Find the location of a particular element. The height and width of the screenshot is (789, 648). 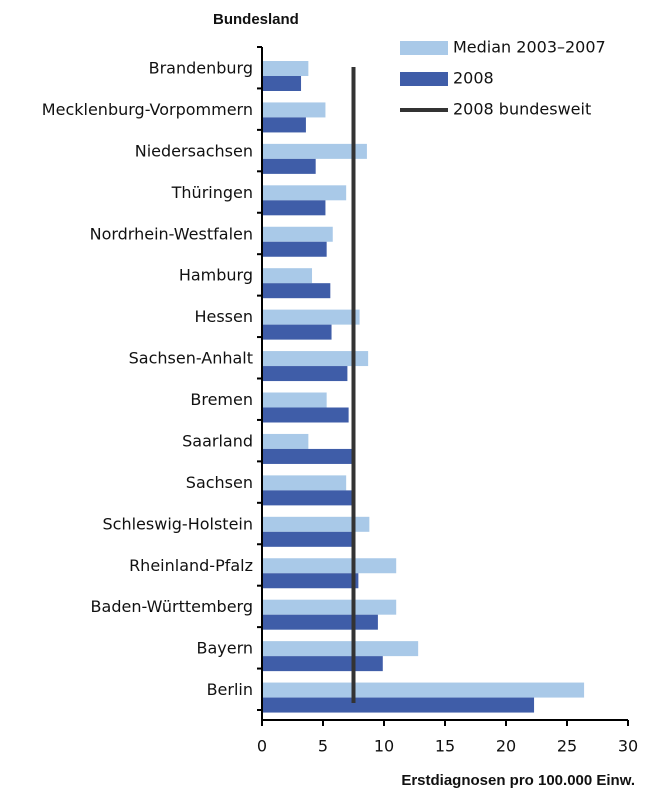

x-tick-label: 0 is located at coordinates (262, 746).